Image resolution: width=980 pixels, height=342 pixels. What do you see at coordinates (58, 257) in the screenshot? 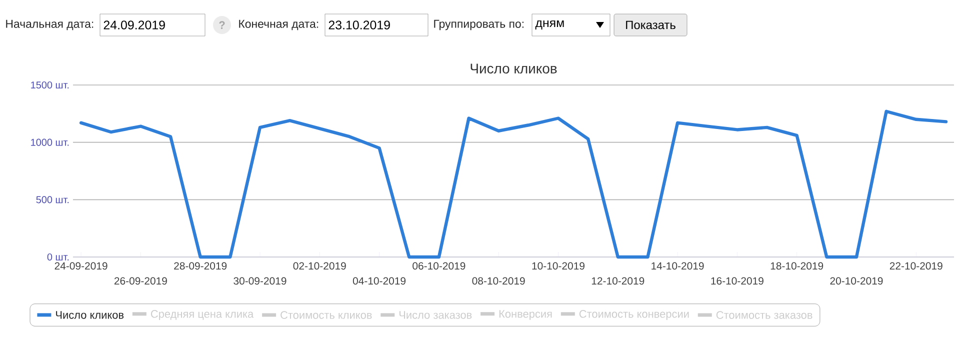
I see `y-tick-label: 0 шт.` at bounding box center [58, 257].